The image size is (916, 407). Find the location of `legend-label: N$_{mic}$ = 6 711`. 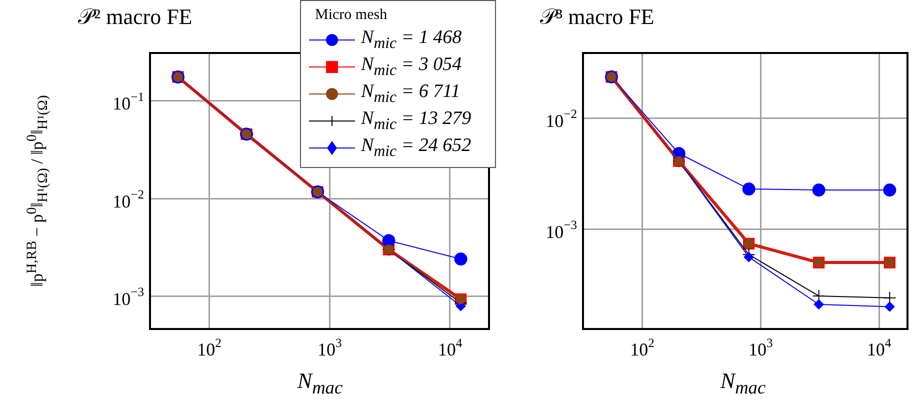

legend-label: N$_{mic}$ = 6 711 is located at coordinates (410, 93).